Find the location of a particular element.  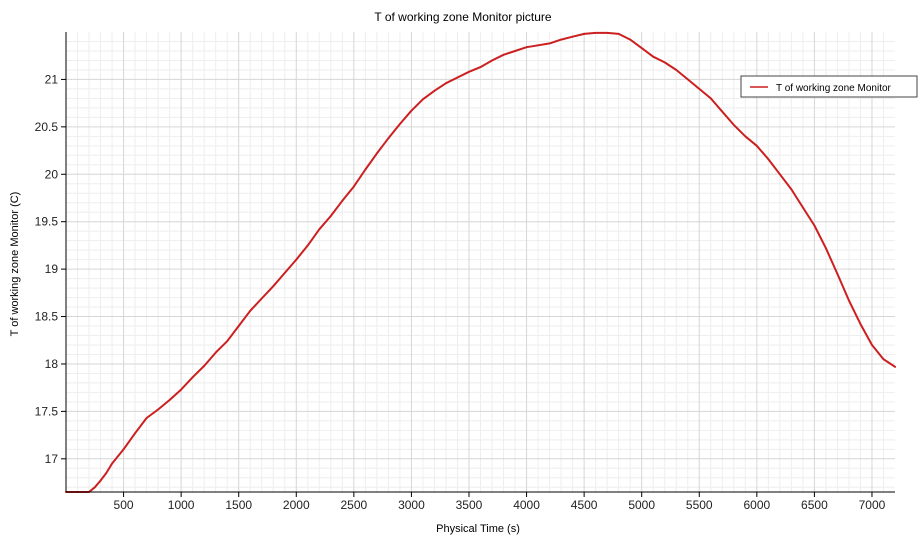

x-tick-label: 500 is located at coordinates (124, 505).